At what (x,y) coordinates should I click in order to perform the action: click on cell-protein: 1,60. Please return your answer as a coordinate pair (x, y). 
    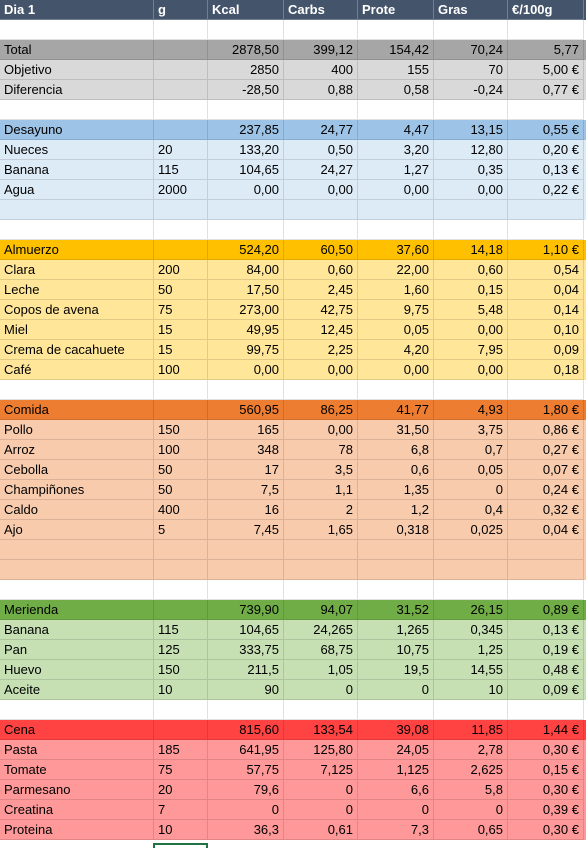
    Looking at the image, I should click on (396, 290).